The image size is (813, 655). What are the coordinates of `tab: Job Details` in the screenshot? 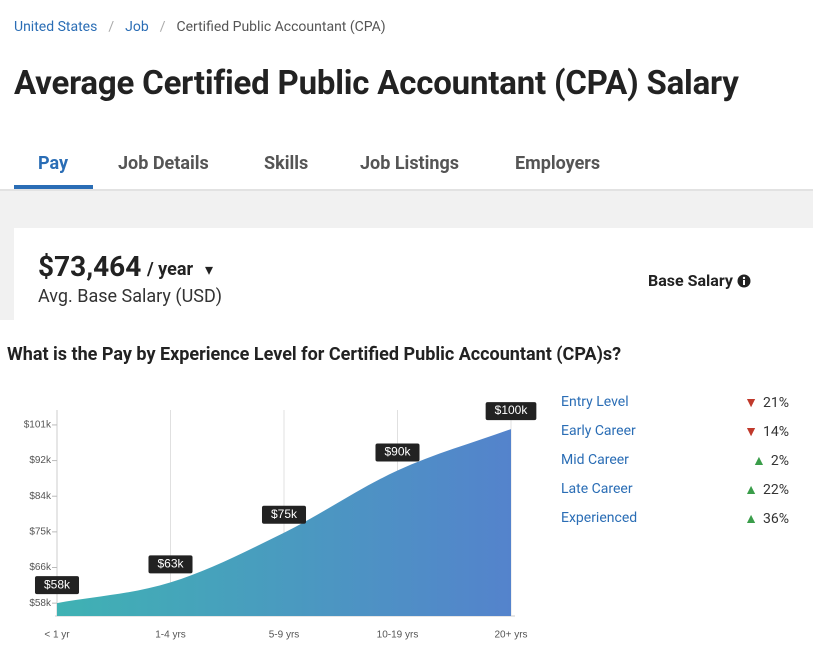 It's located at (163, 163).